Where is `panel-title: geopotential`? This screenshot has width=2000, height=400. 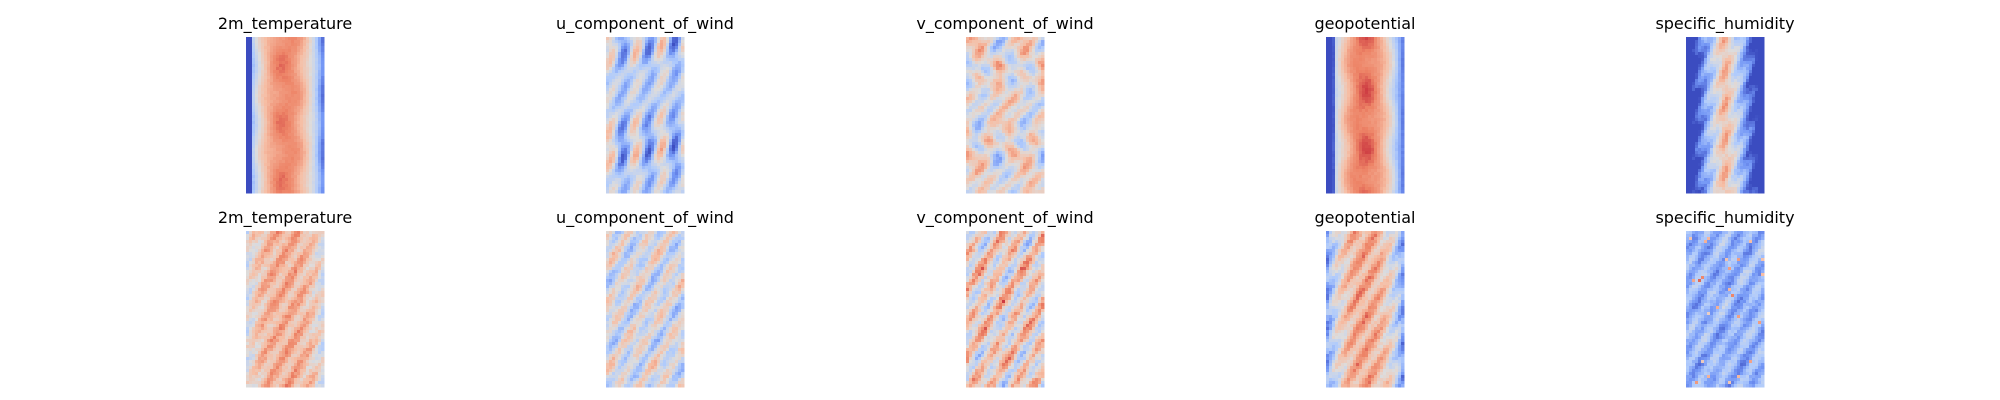 panel-title: geopotential is located at coordinates (1365, 23).